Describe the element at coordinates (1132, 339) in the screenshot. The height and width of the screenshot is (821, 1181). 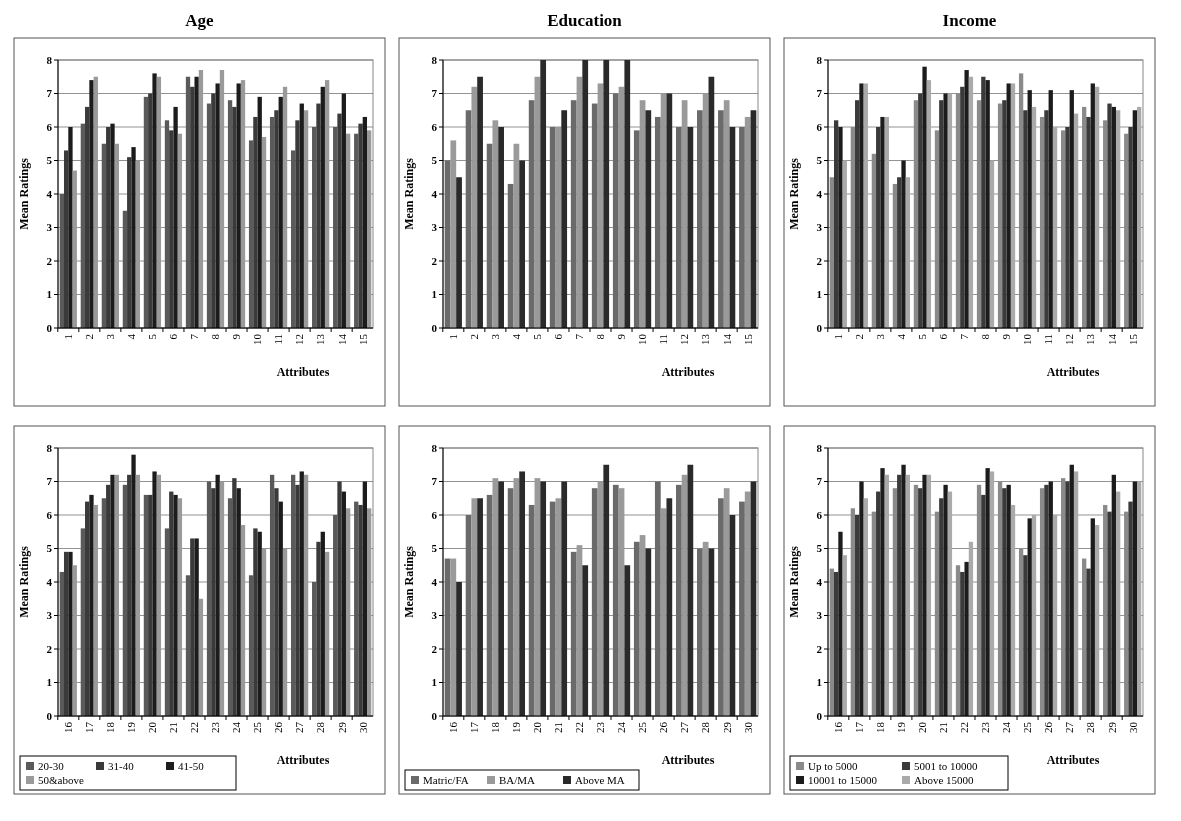
I see `x-tick-label: 15` at that location.